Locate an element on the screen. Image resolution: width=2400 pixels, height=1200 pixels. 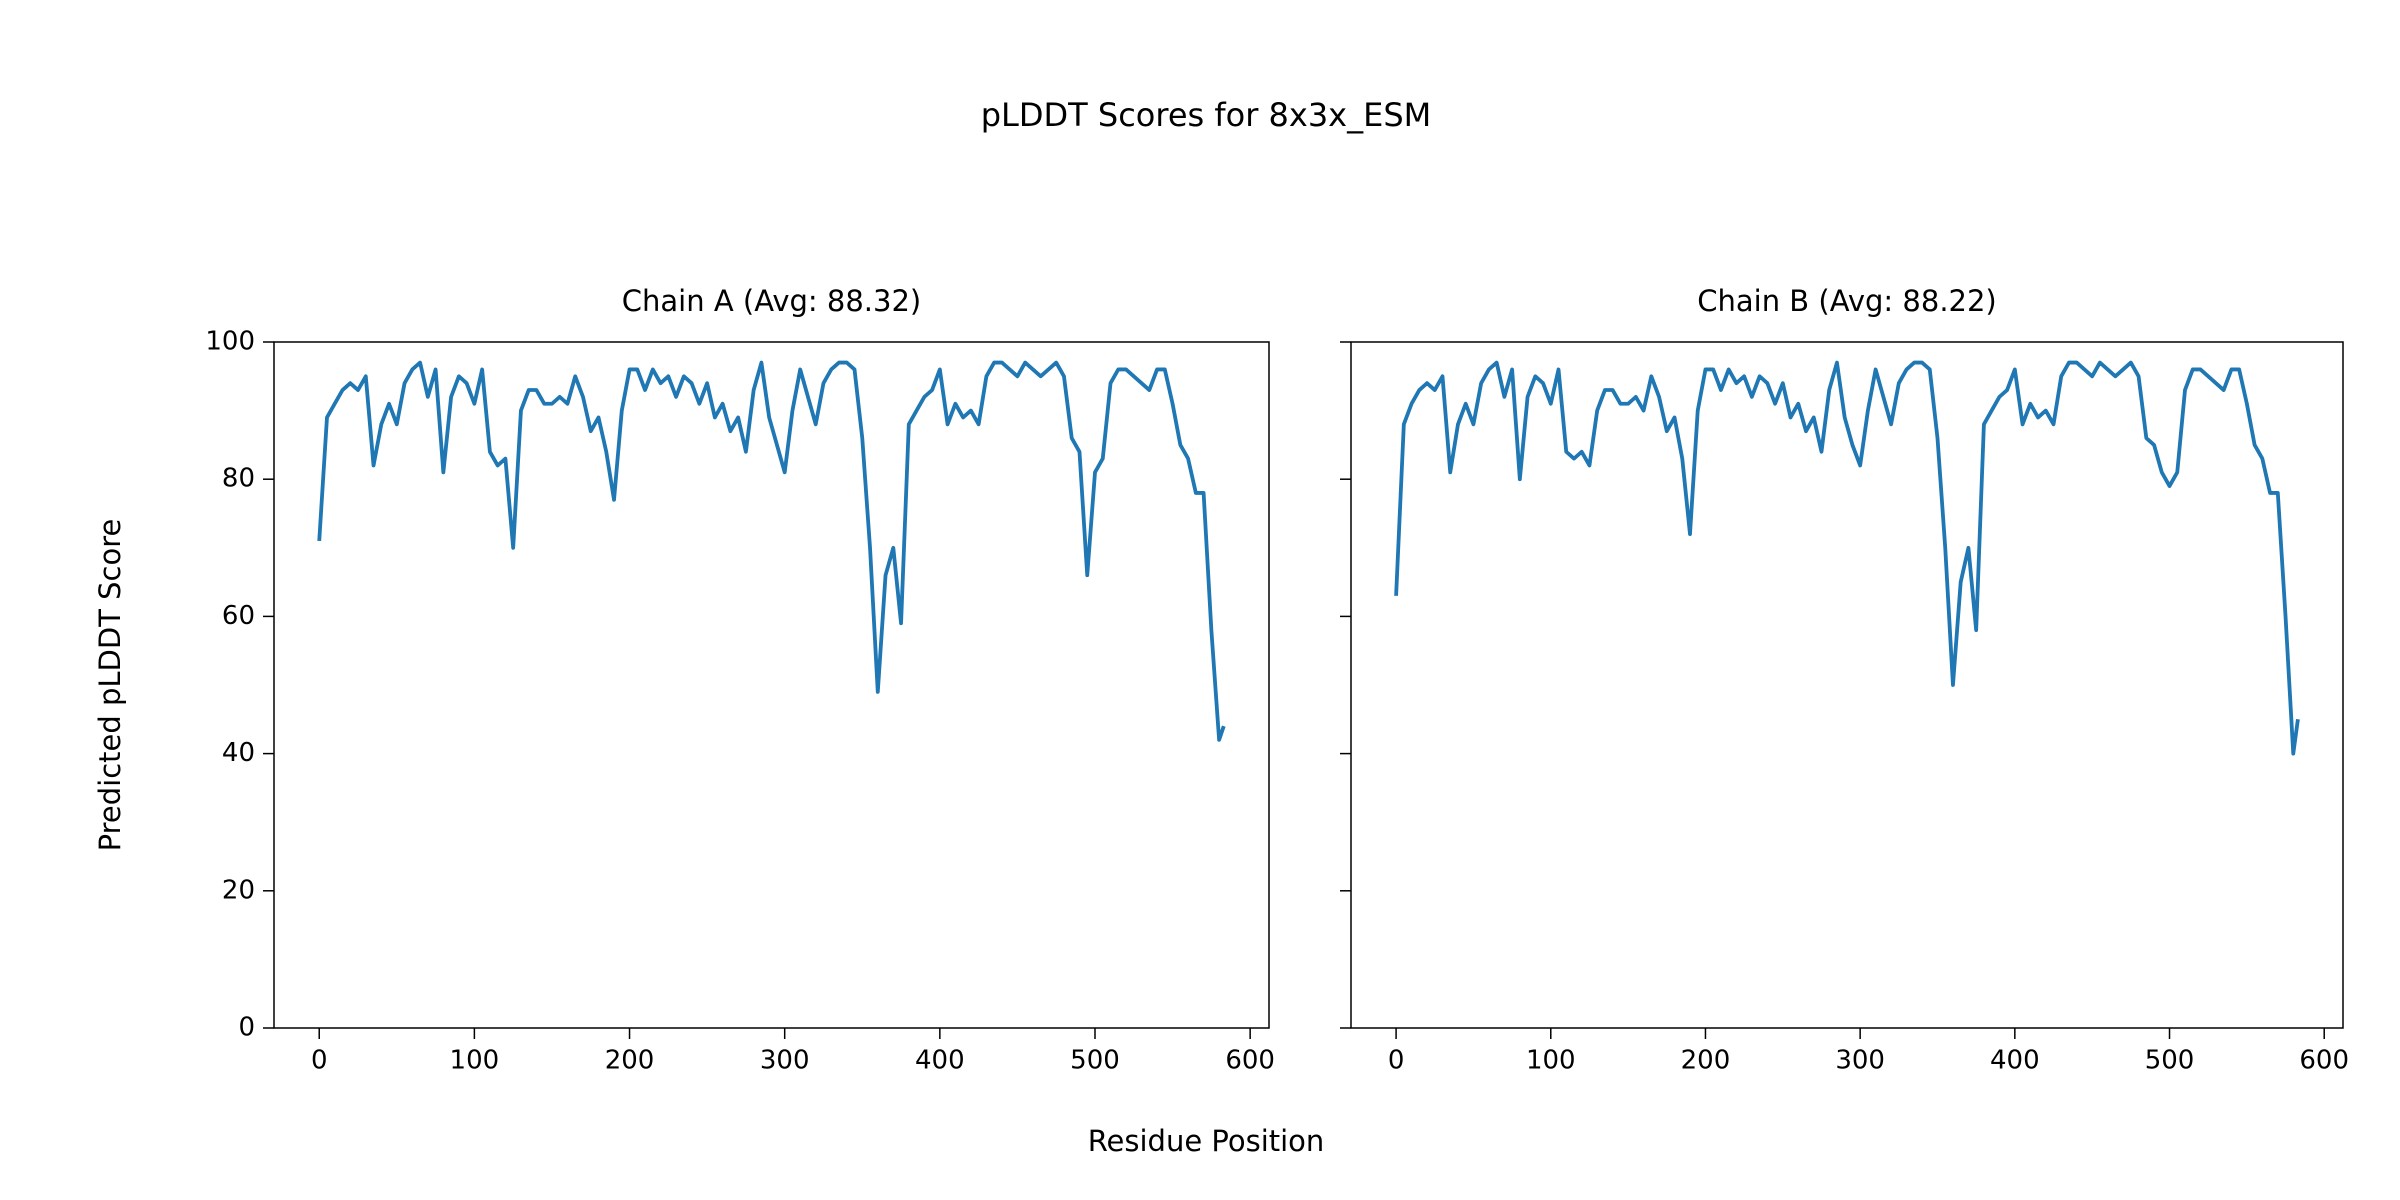
y-tick-label: 60 is located at coordinates (238, 616).